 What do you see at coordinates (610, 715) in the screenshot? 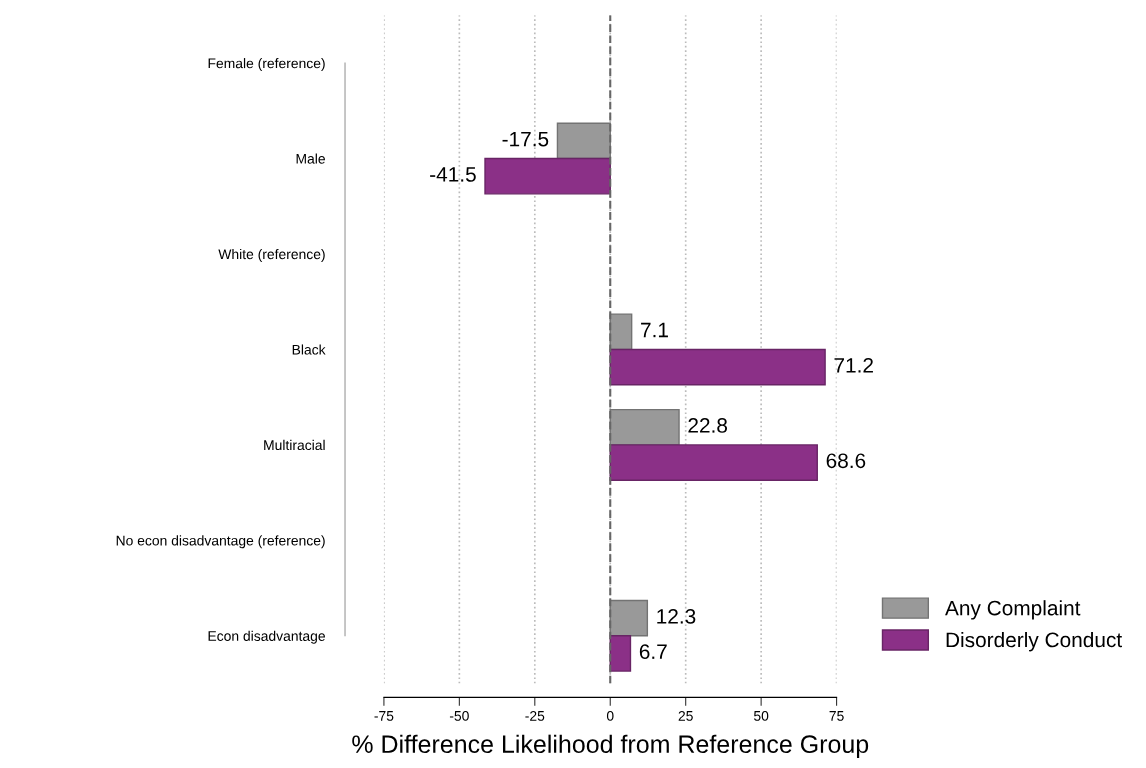
I see `x-tick-label: 0` at bounding box center [610, 715].